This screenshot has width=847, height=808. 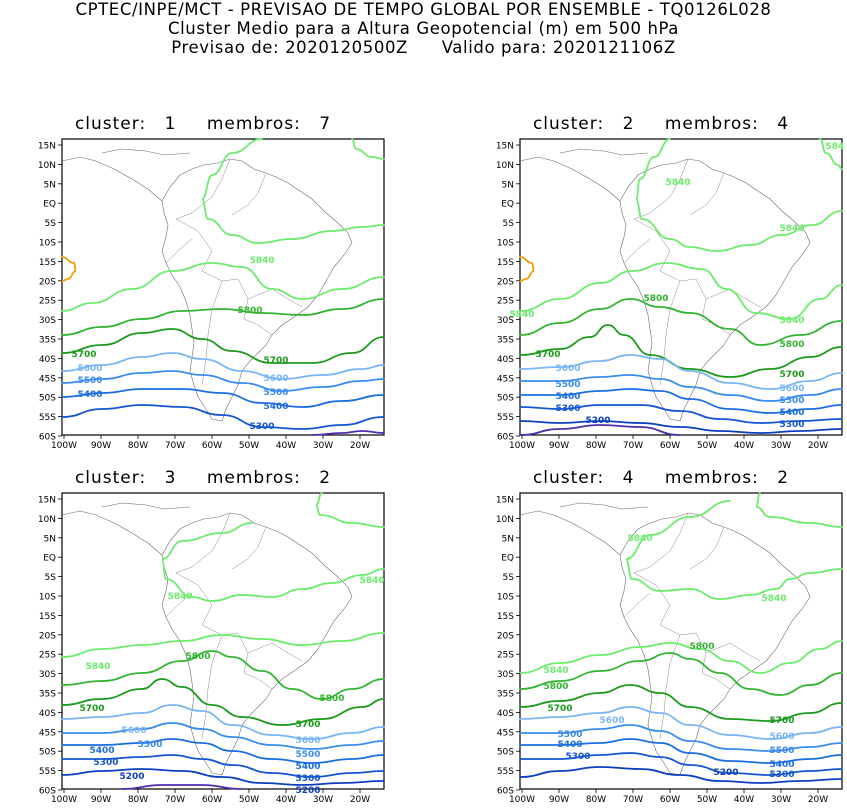 What do you see at coordinates (818, 800) in the screenshot?
I see `lon-tick-label: 20W` at bounding box center [818, 800].